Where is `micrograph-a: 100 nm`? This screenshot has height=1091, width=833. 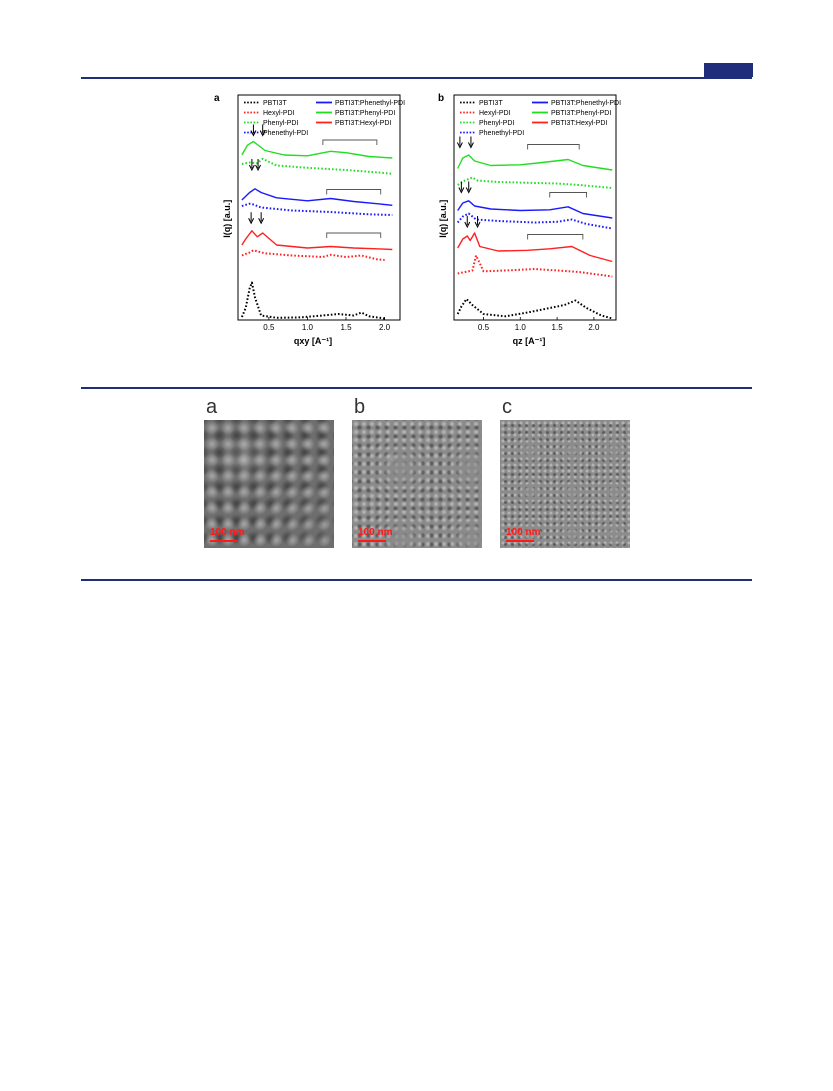
micrograph-a: 100 nm is located at coordinates (269, 484).